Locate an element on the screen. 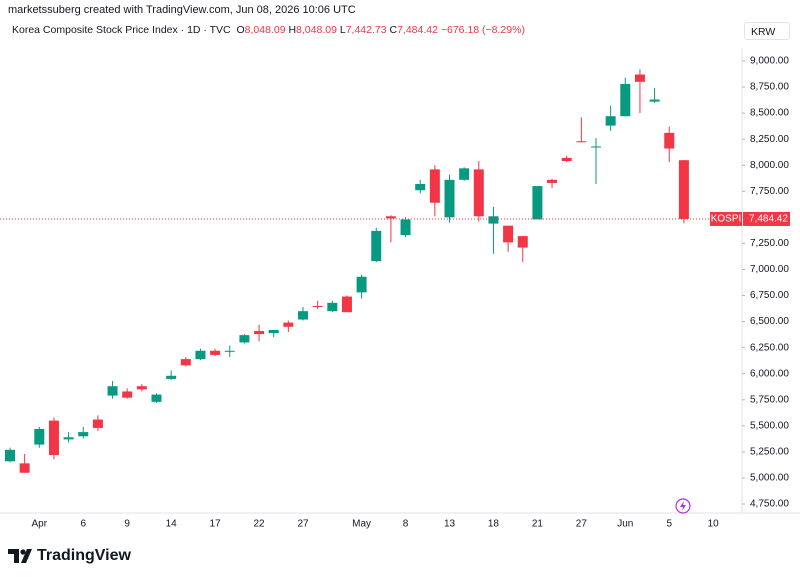 Image resolution: width=800 pixels, height=577 pixels. y-tick-label: 7,250.00 is located at coordinates (769, 243).